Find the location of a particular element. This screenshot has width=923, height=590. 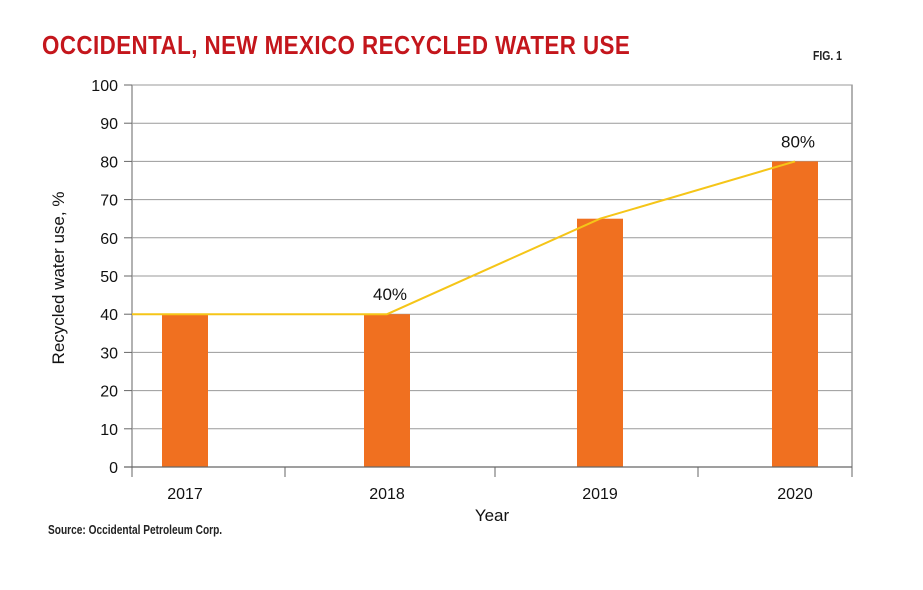

x-tick-label-2020: 2020 is located at coordinates (795, 494).